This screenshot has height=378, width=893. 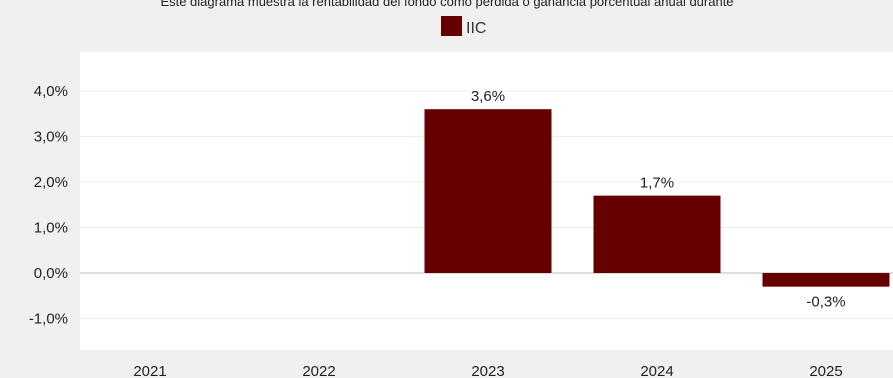 What do you see at coordinates (825, 370) in the screenshot?
I see `x-tick-label: 2025` at bounding box center [825, 370].